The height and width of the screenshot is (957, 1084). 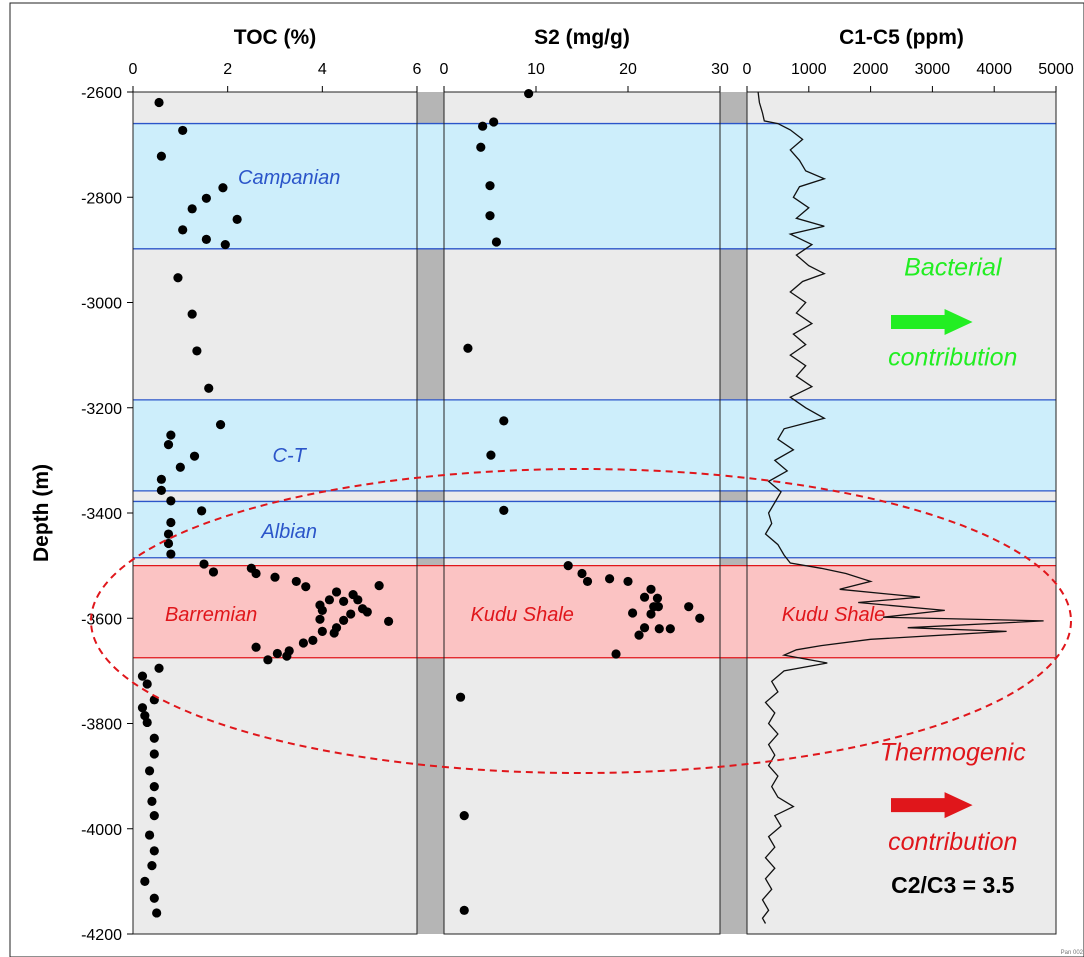 What do you see at coordinates (1072, 953) in the screenshot?
I see `footer-code: Pan 002` at bounding box center [1072, 953].